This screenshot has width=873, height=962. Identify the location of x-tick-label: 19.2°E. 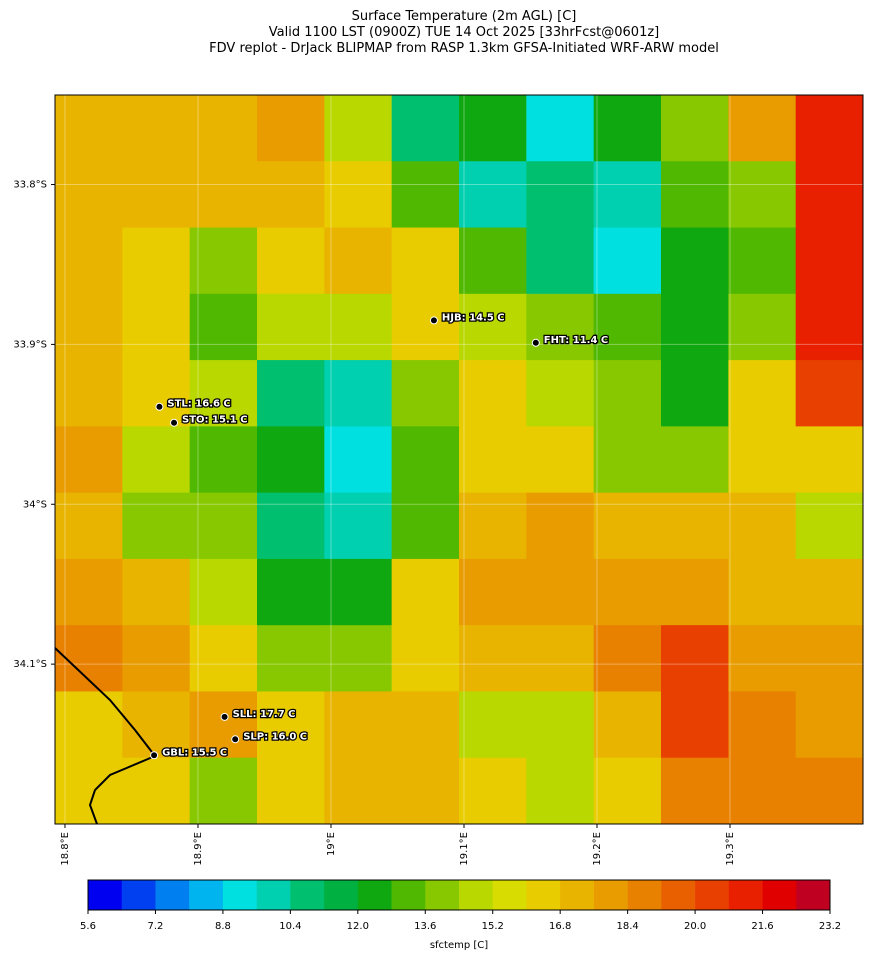
(597, 849).